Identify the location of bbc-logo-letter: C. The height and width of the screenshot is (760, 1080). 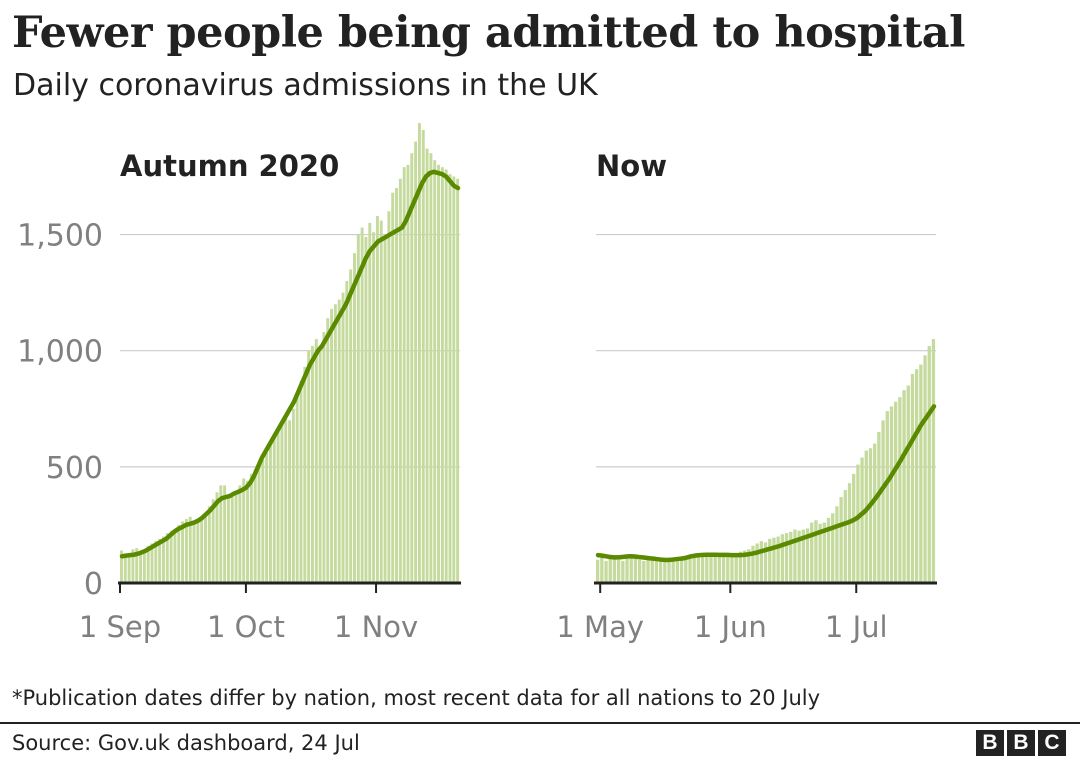
(1052, 743).